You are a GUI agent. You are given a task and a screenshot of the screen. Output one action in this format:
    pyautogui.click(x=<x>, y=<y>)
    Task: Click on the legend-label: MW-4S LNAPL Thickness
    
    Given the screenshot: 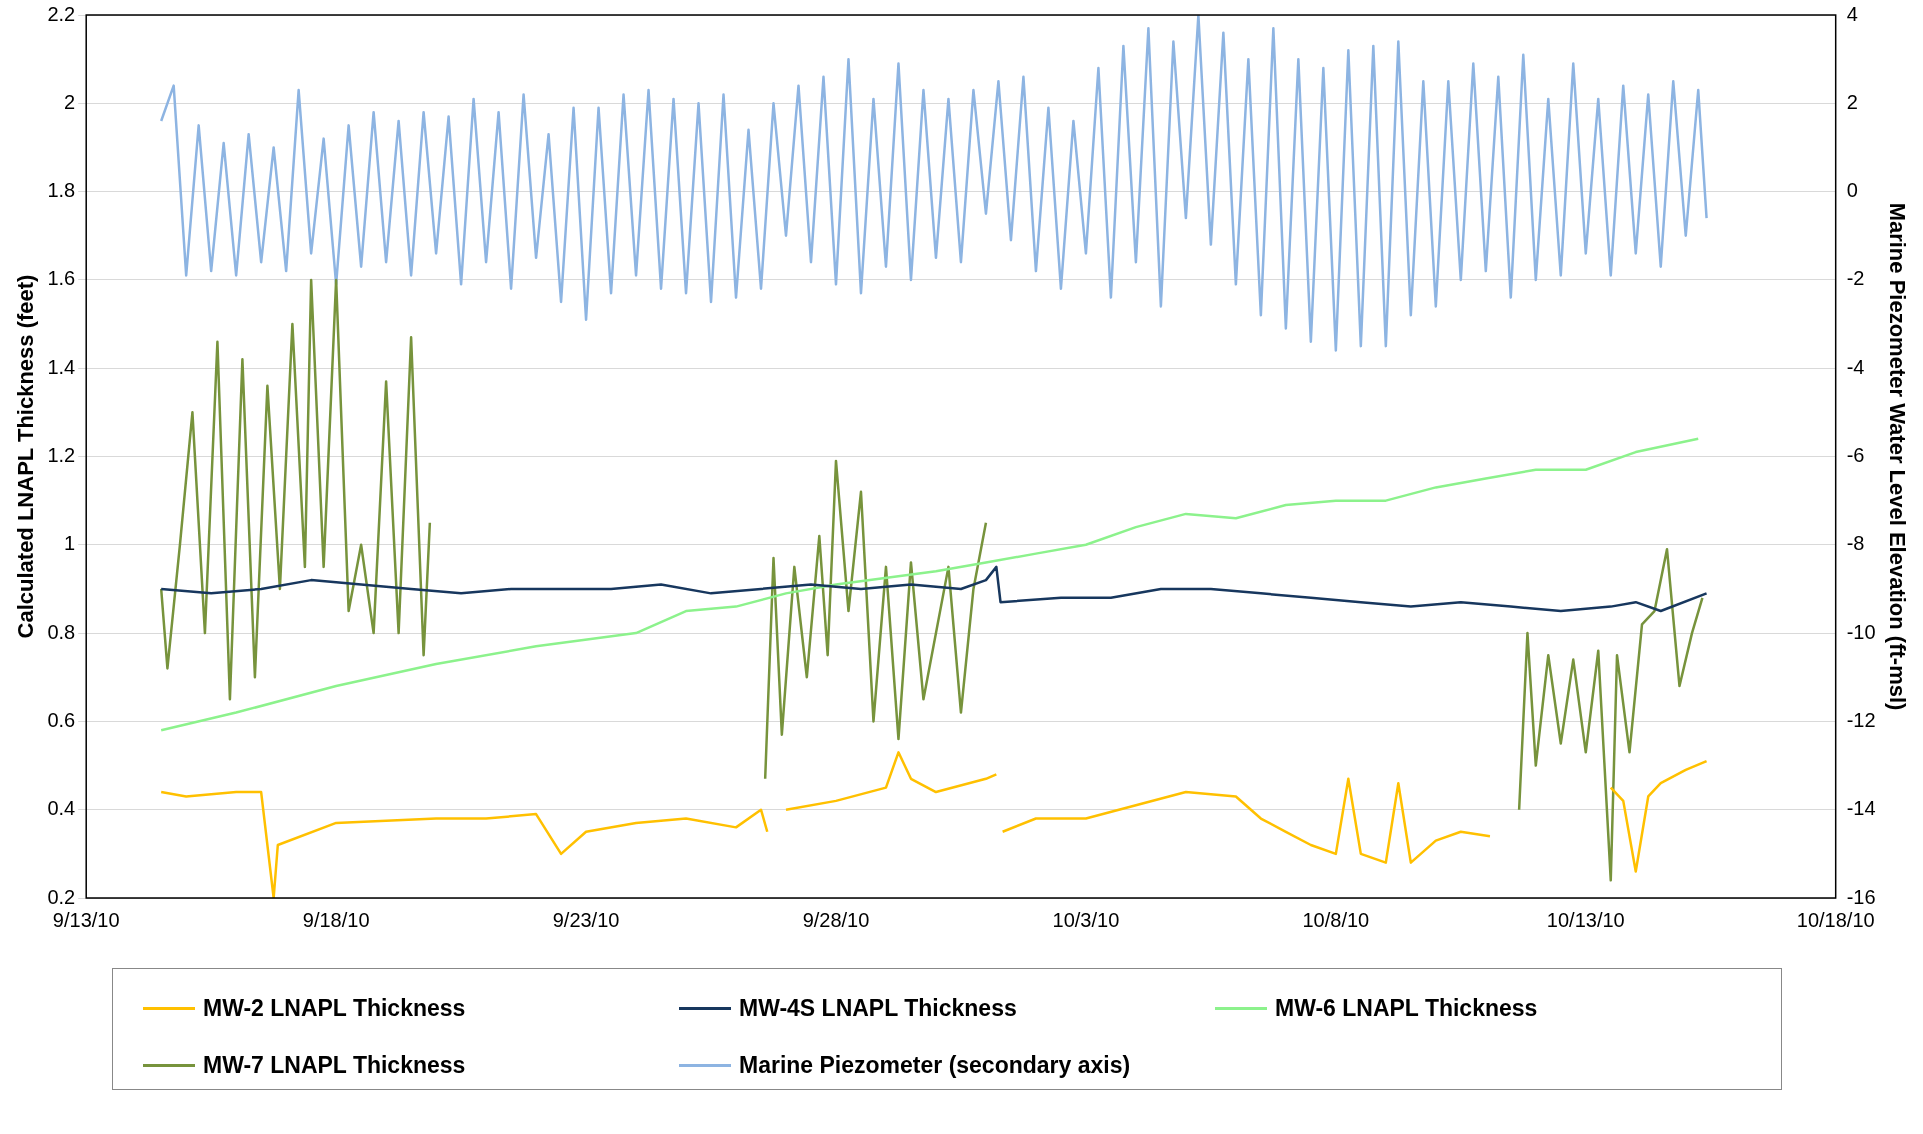 What is the action you would take?
    pyautogui.click(x=878, y=1008)
    